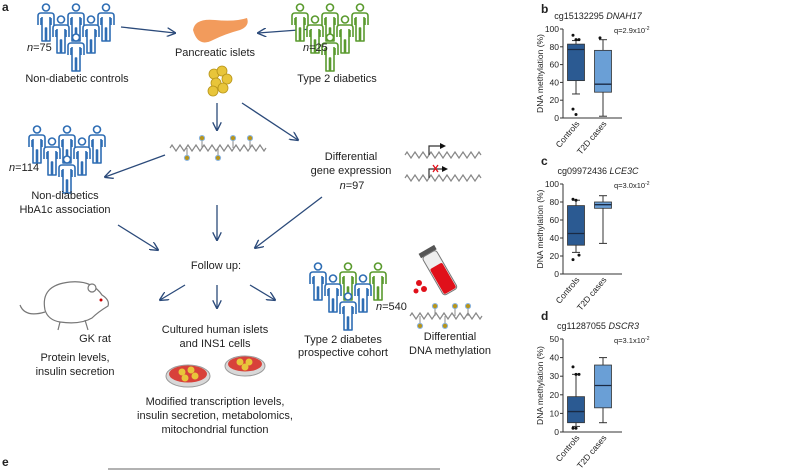 Image resolution: width=800 pixels, height=471 pixels. Describe the element at coordinates (39, 48) in the screenshot. I see `controls-n: n=75` at that location.